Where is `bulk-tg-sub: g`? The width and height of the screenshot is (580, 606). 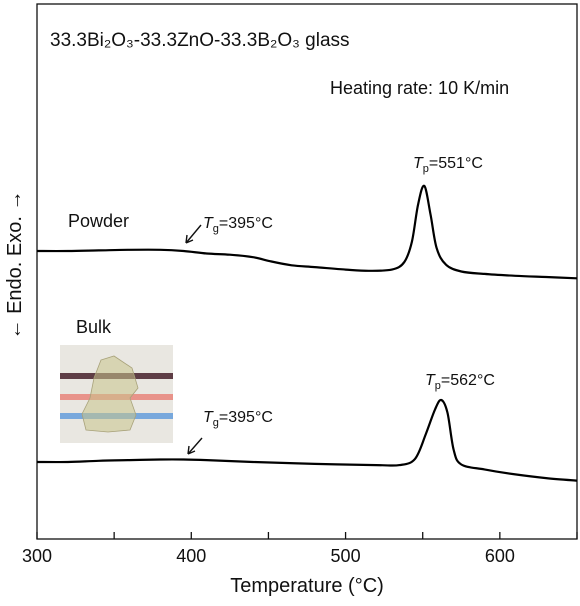 bulk-tg-sub: g is located at coordinates (216, 423).